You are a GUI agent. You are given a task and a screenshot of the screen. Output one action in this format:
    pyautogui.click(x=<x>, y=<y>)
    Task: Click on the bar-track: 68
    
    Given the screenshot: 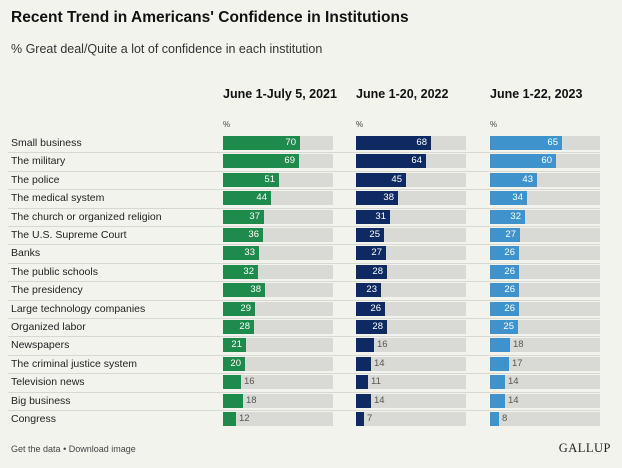 What is the action you would take?
    pyautogui.click(x=411, y=143)
    